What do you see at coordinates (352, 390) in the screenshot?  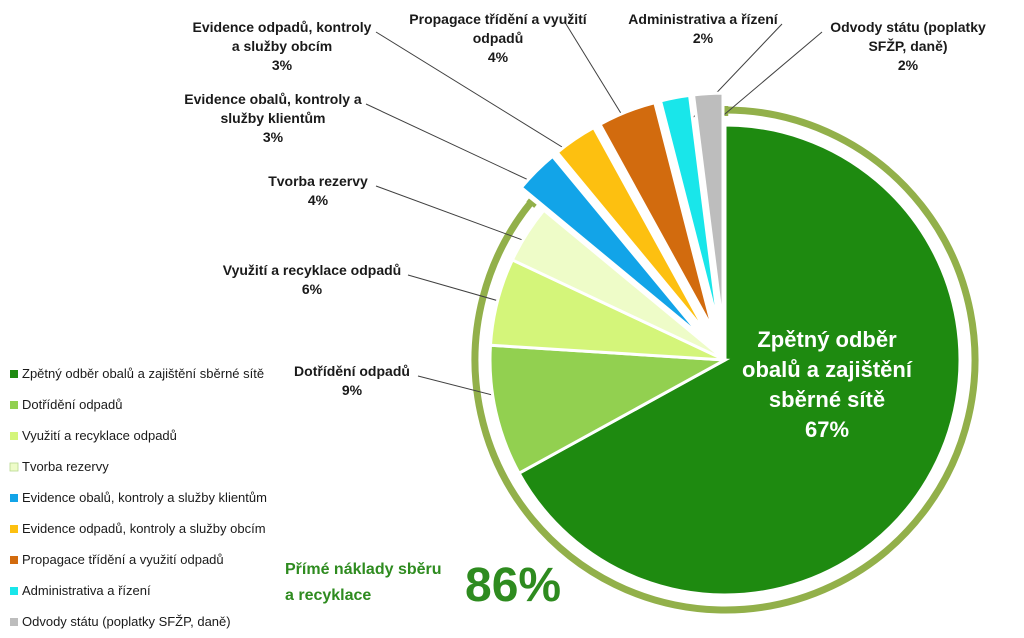 I see `slice-label: 9%` at bounding box center [352, 390].